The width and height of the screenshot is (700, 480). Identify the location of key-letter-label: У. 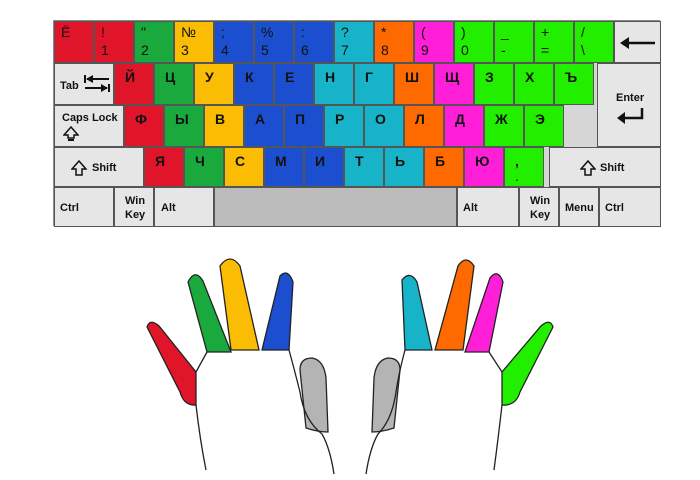
(209, 77).